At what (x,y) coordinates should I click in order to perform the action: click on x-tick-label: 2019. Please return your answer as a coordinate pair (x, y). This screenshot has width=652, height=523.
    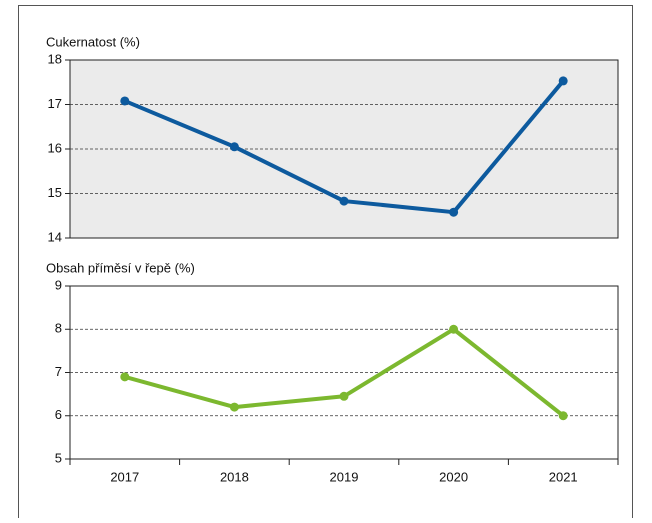
    Looking at the image, I should click on (344, 476).